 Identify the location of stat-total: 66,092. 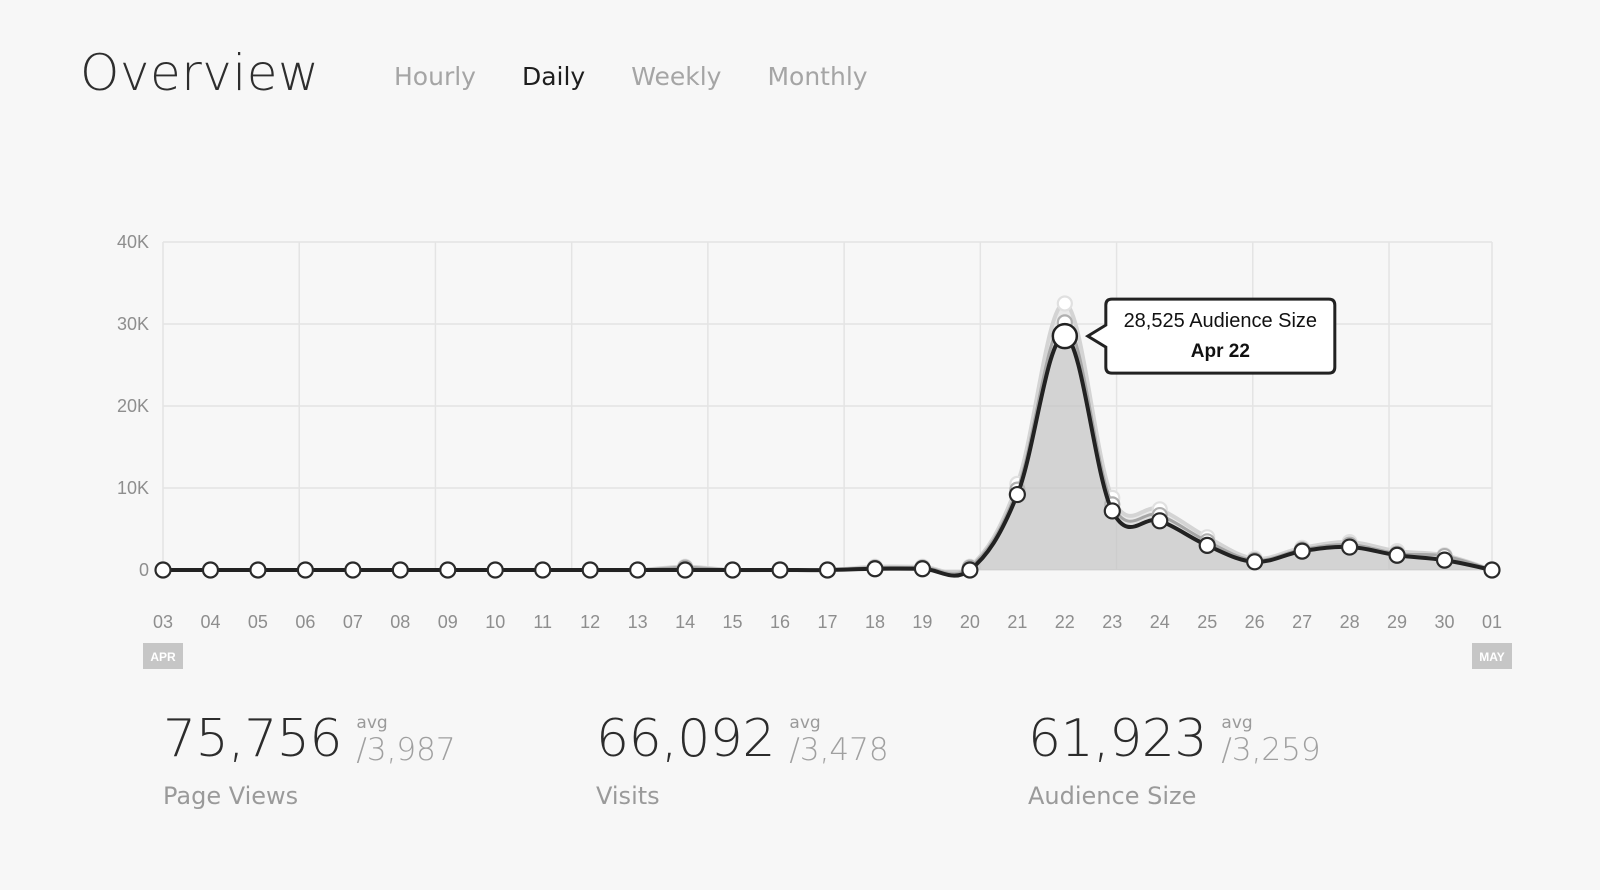
(685, 739).